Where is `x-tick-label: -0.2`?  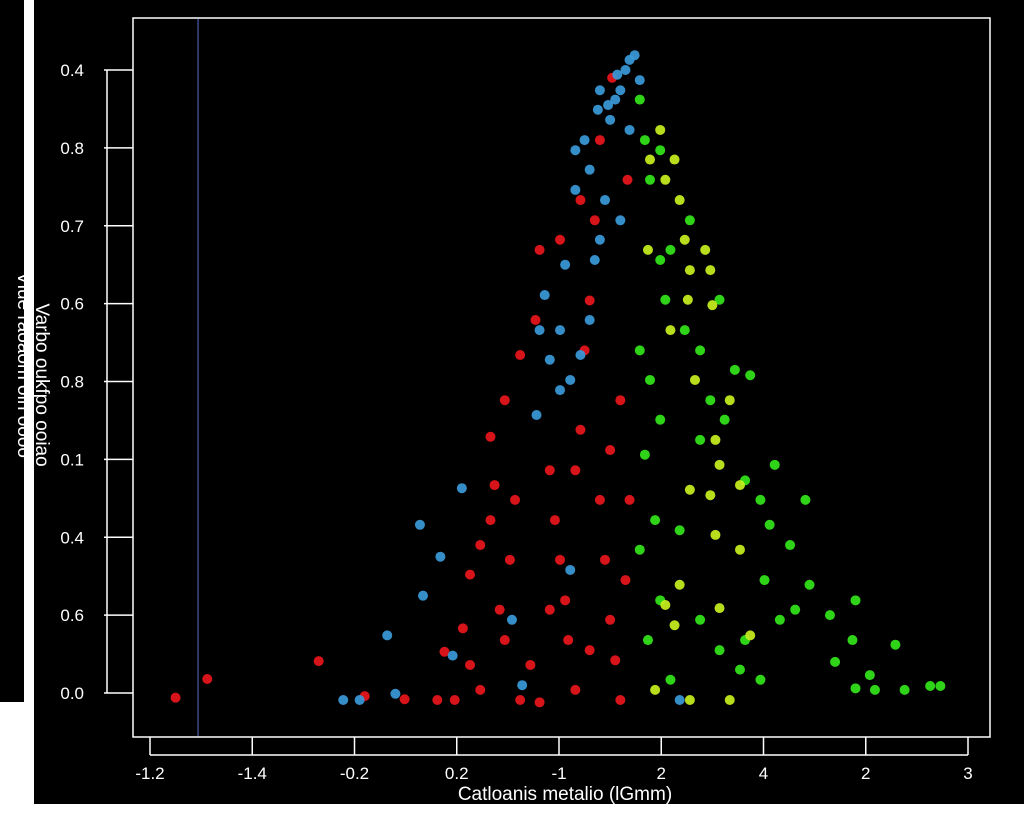
x-tick-label: -0.2 is located at coordinates (354, 773).